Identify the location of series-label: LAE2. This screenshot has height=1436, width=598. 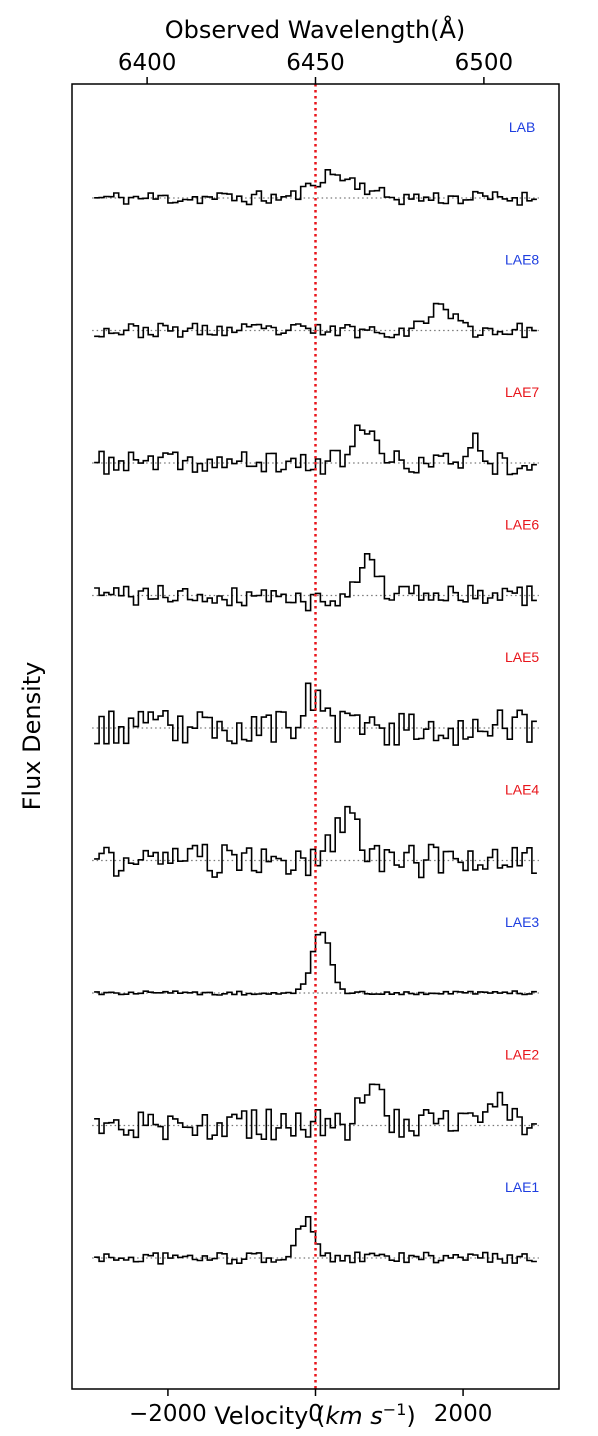
(522, 1055).